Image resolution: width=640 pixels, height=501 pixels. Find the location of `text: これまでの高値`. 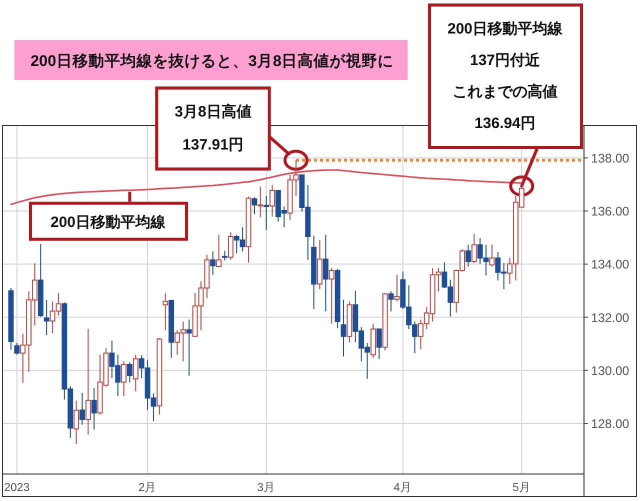

text: これまでの高値 is located at coordinates (505, 91).